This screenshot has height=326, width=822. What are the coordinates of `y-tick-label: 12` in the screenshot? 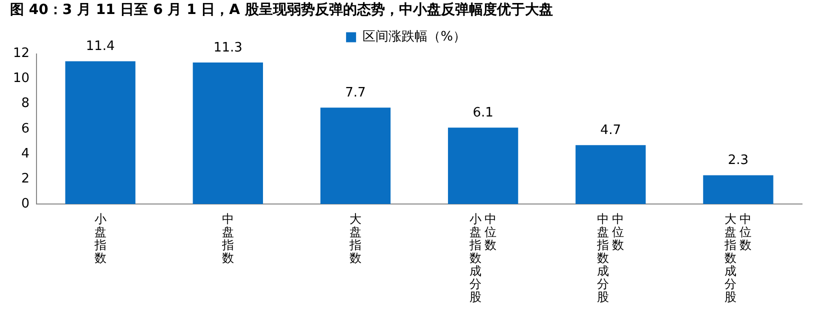 It's located at (21, 54).